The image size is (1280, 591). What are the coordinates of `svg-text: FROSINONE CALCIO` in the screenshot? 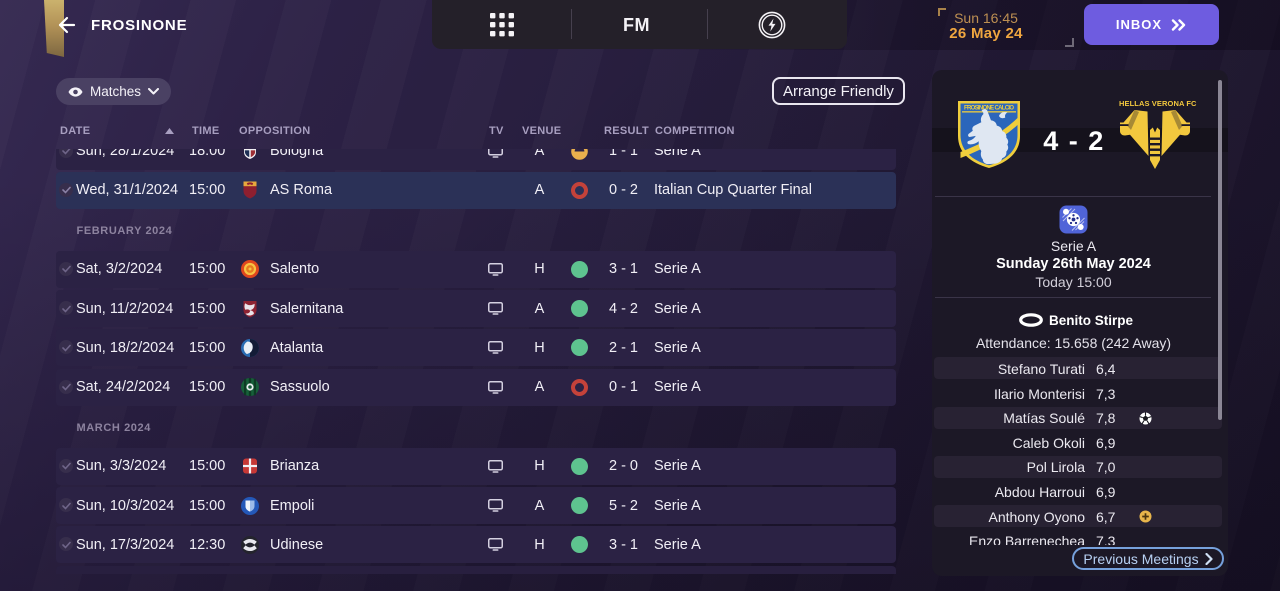 It's located at (989, 109).